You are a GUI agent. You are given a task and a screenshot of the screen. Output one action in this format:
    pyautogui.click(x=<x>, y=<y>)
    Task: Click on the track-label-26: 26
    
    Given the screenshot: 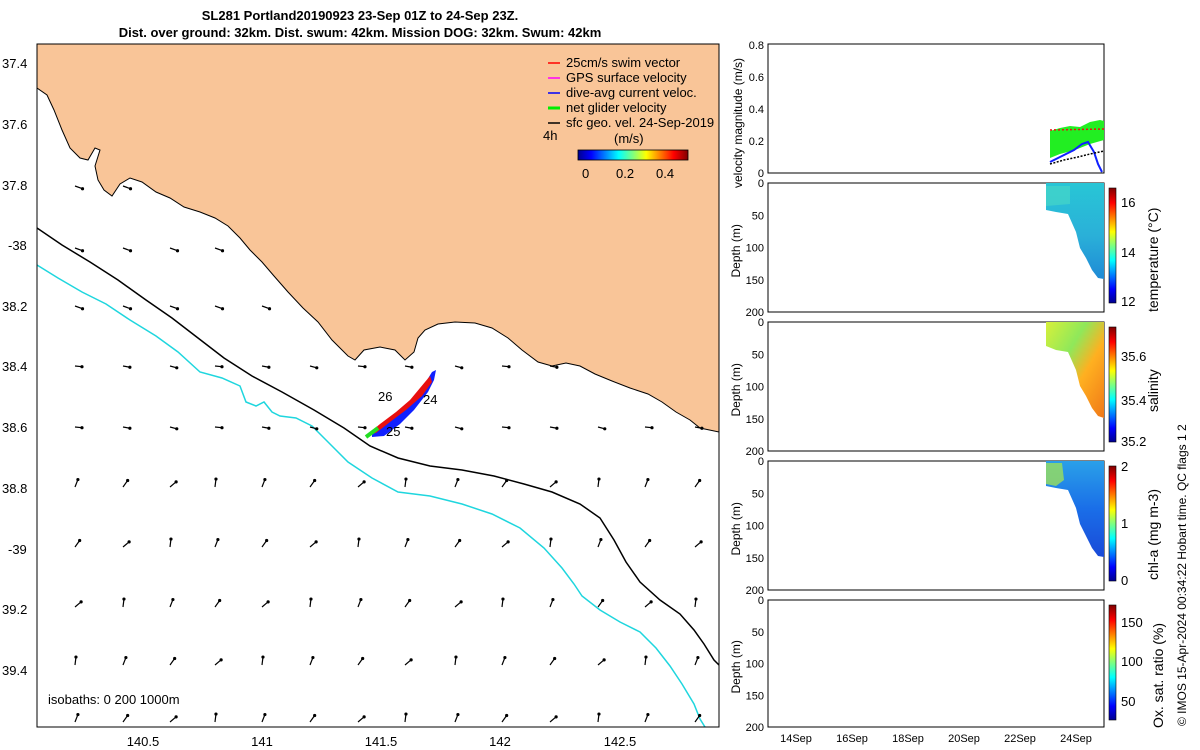 What is the action you would take?
    pyautogui.click(x=385, y=396)
    